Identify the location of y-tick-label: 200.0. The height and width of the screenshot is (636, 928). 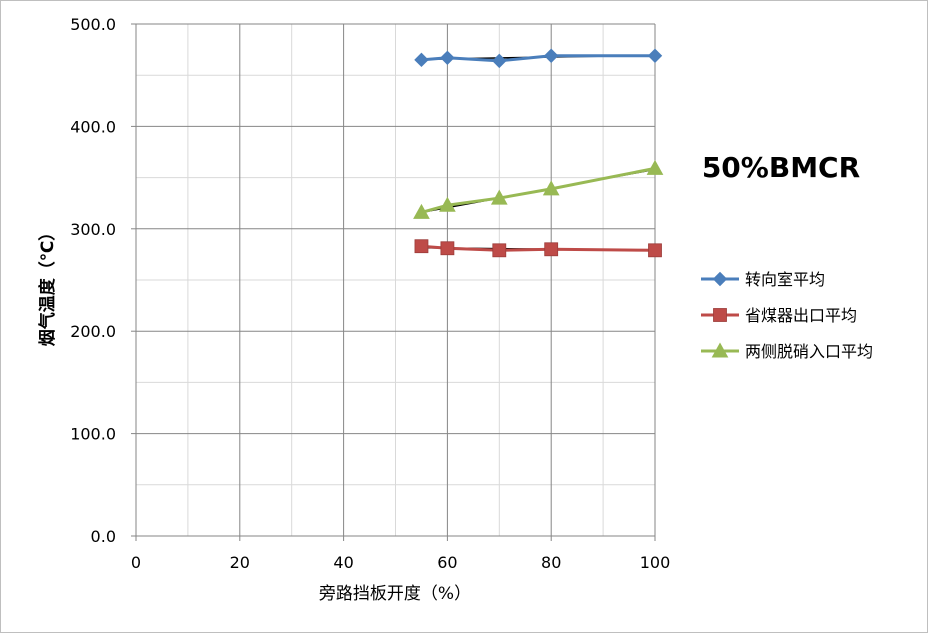
(93, 331).